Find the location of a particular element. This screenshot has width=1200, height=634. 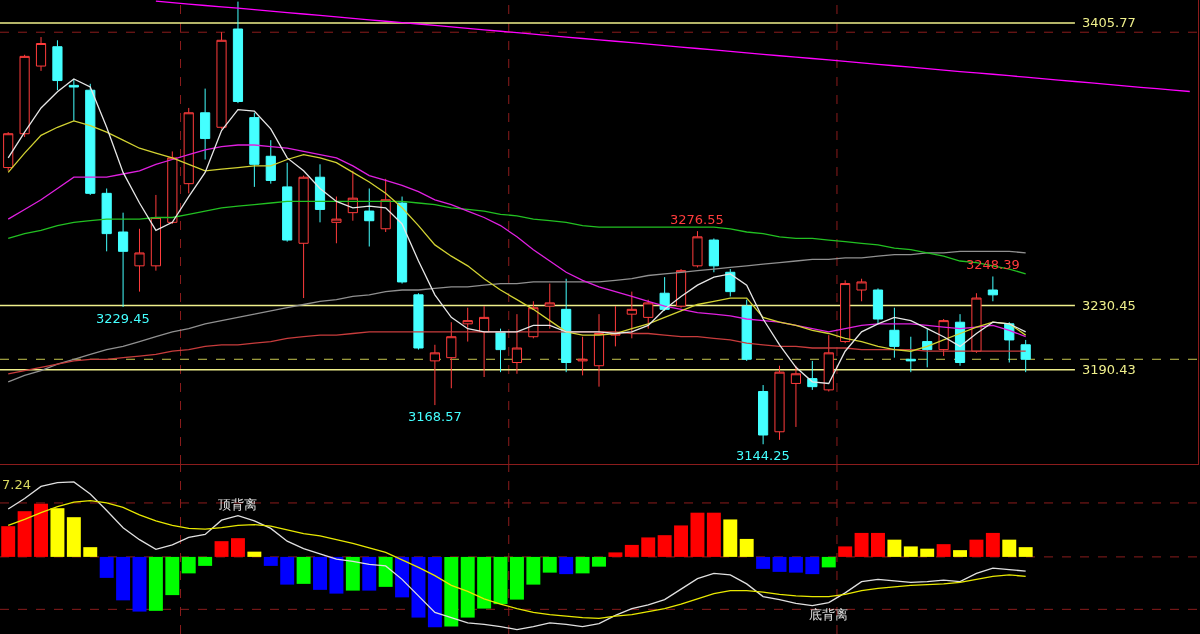

ref-line-label: 3405.77 is located at coordinates (1109, 22).